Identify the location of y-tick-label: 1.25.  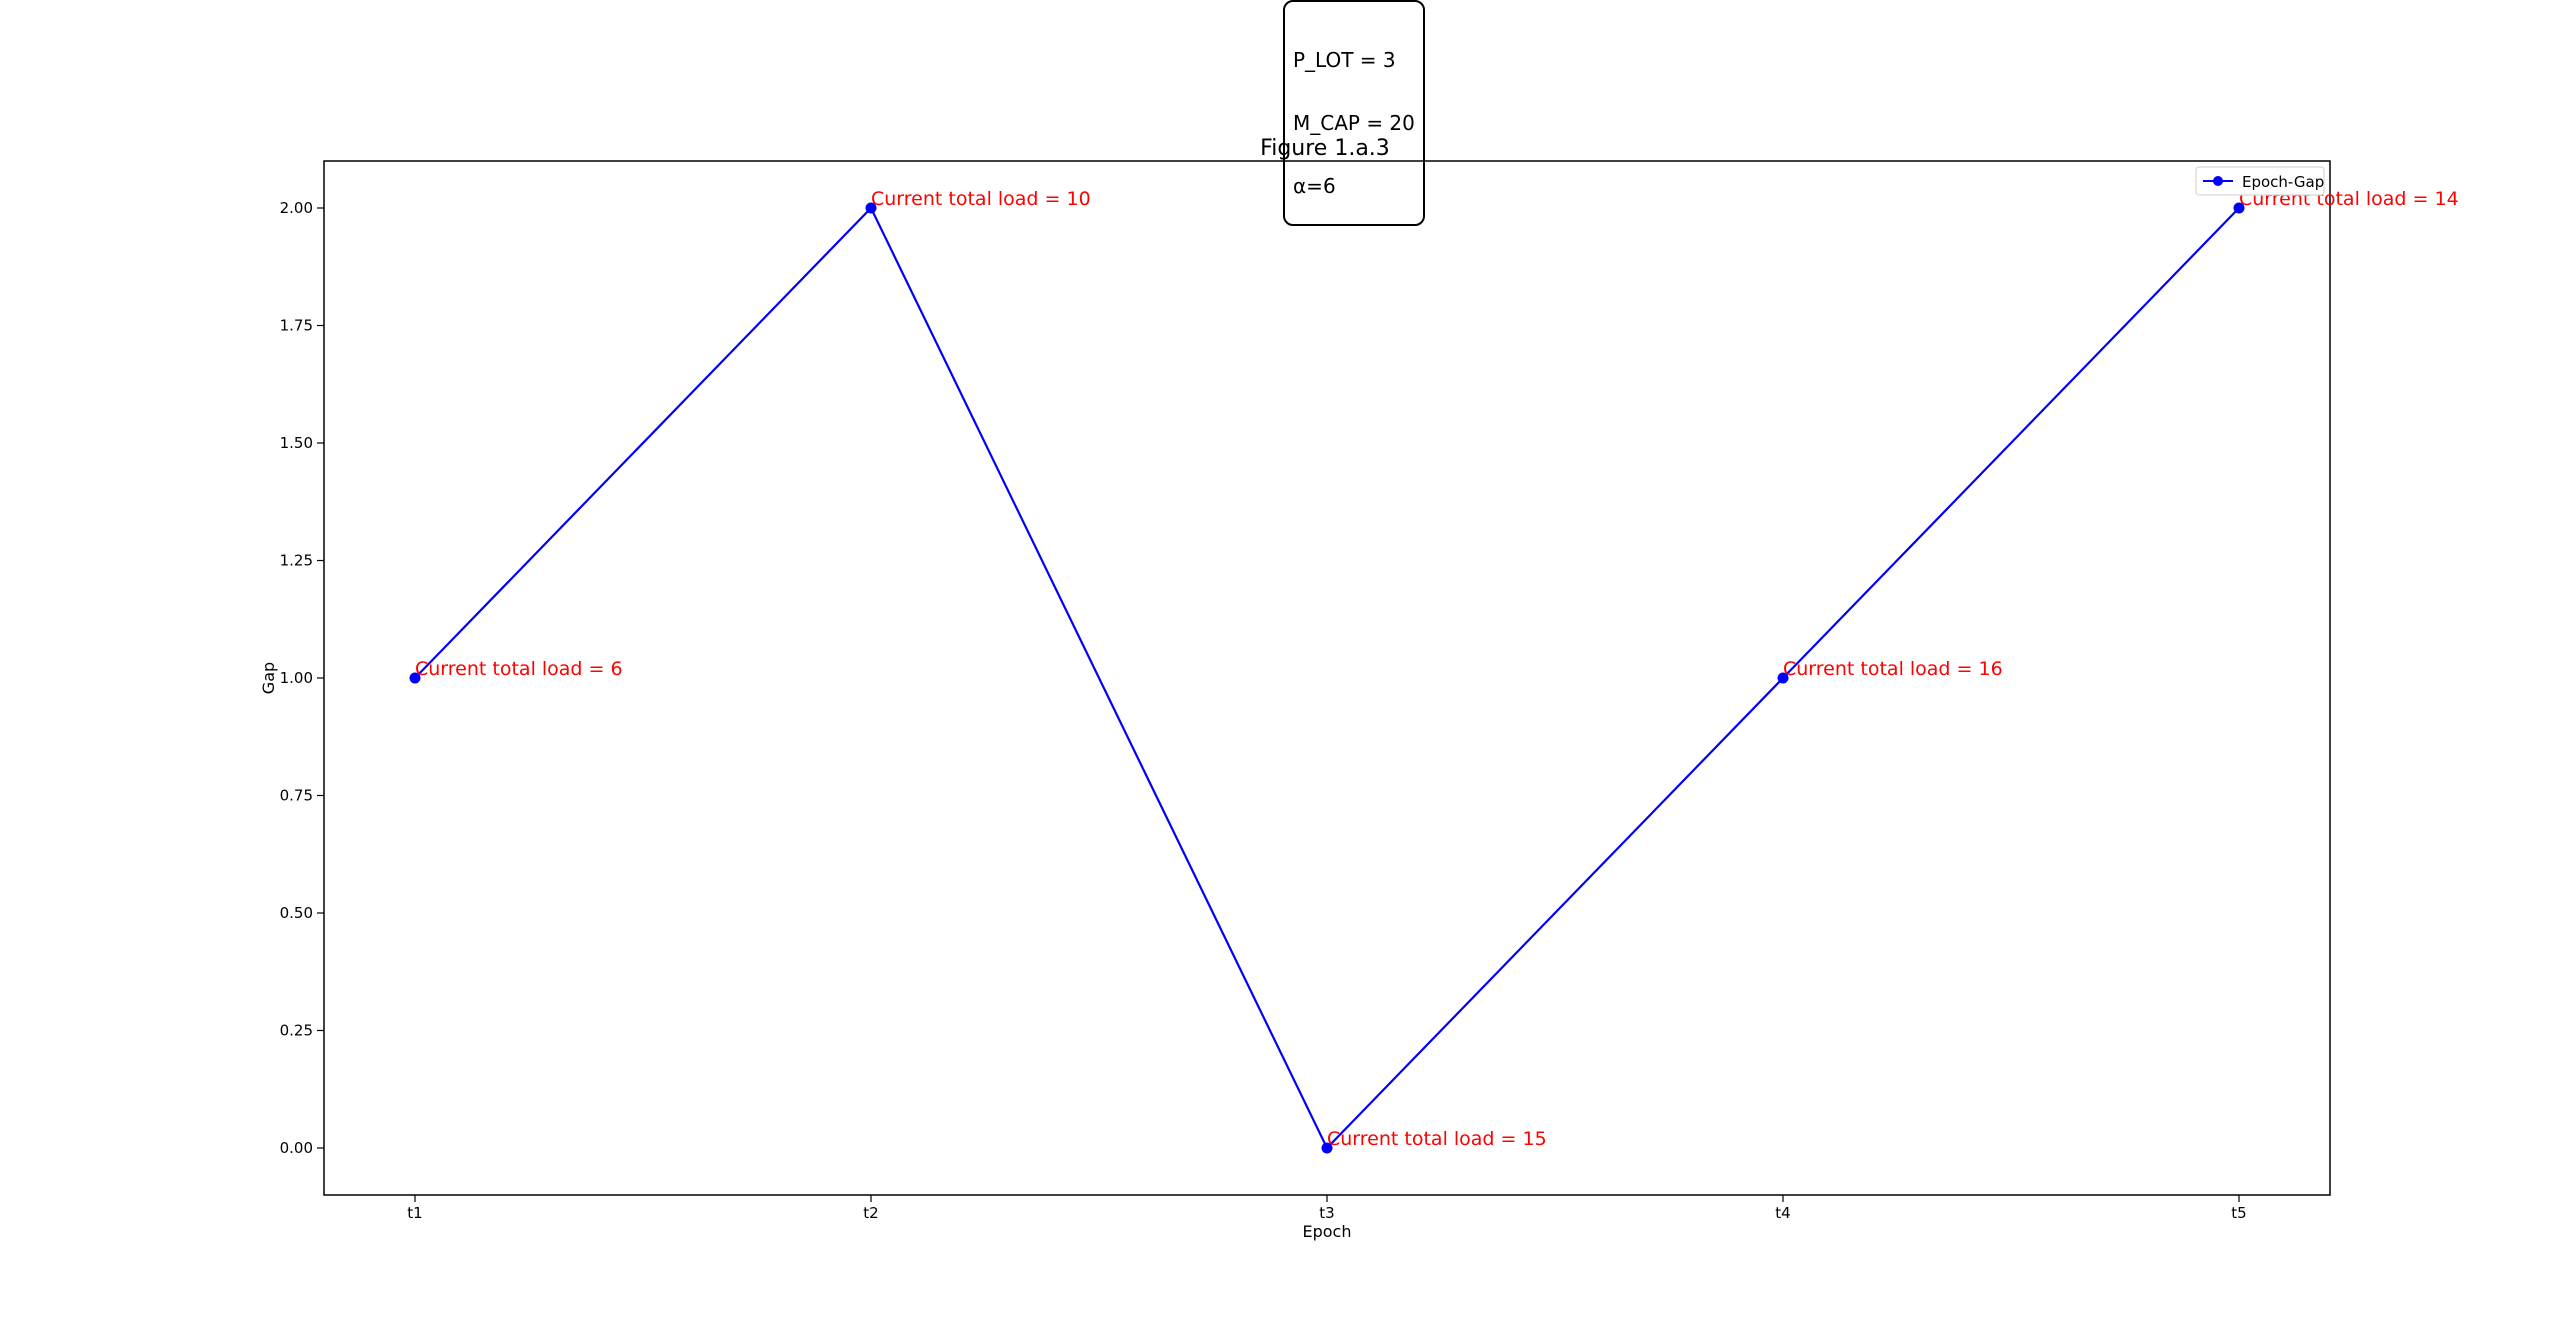
(296, 561).